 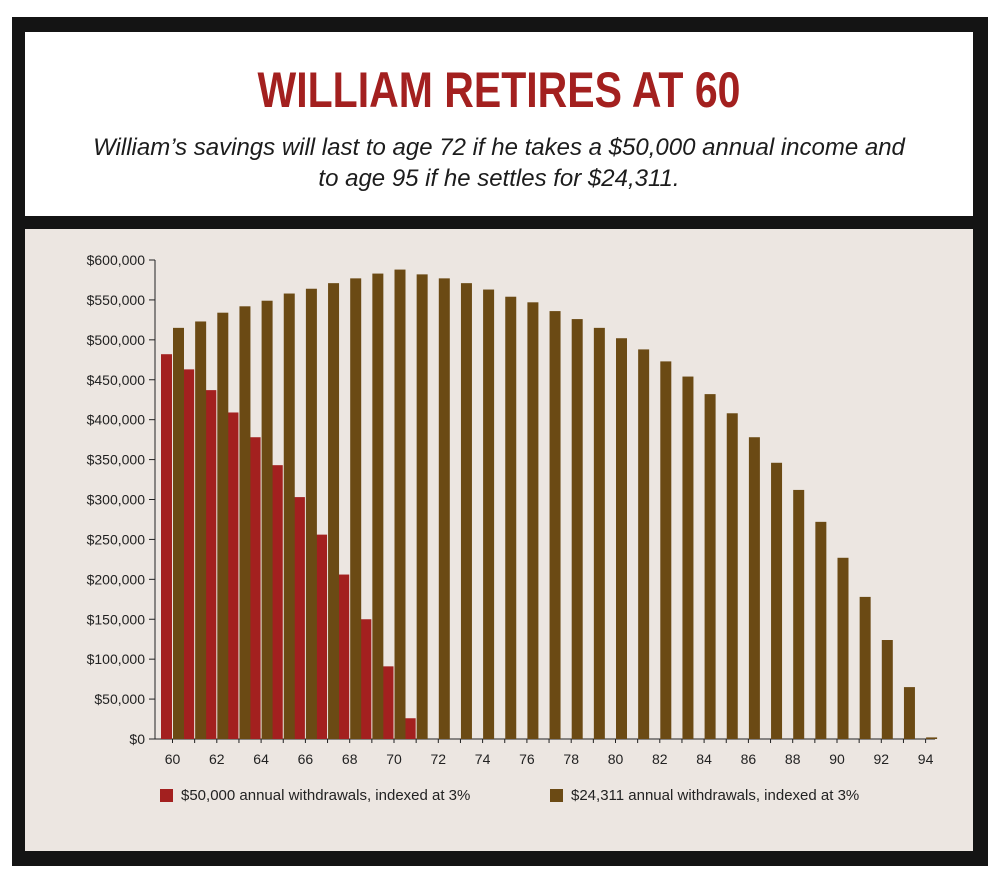 What do you see at coordinates (837, 759) in the screenshot?
I see `x-tick-label: 90` at bounding box center [837, 759].